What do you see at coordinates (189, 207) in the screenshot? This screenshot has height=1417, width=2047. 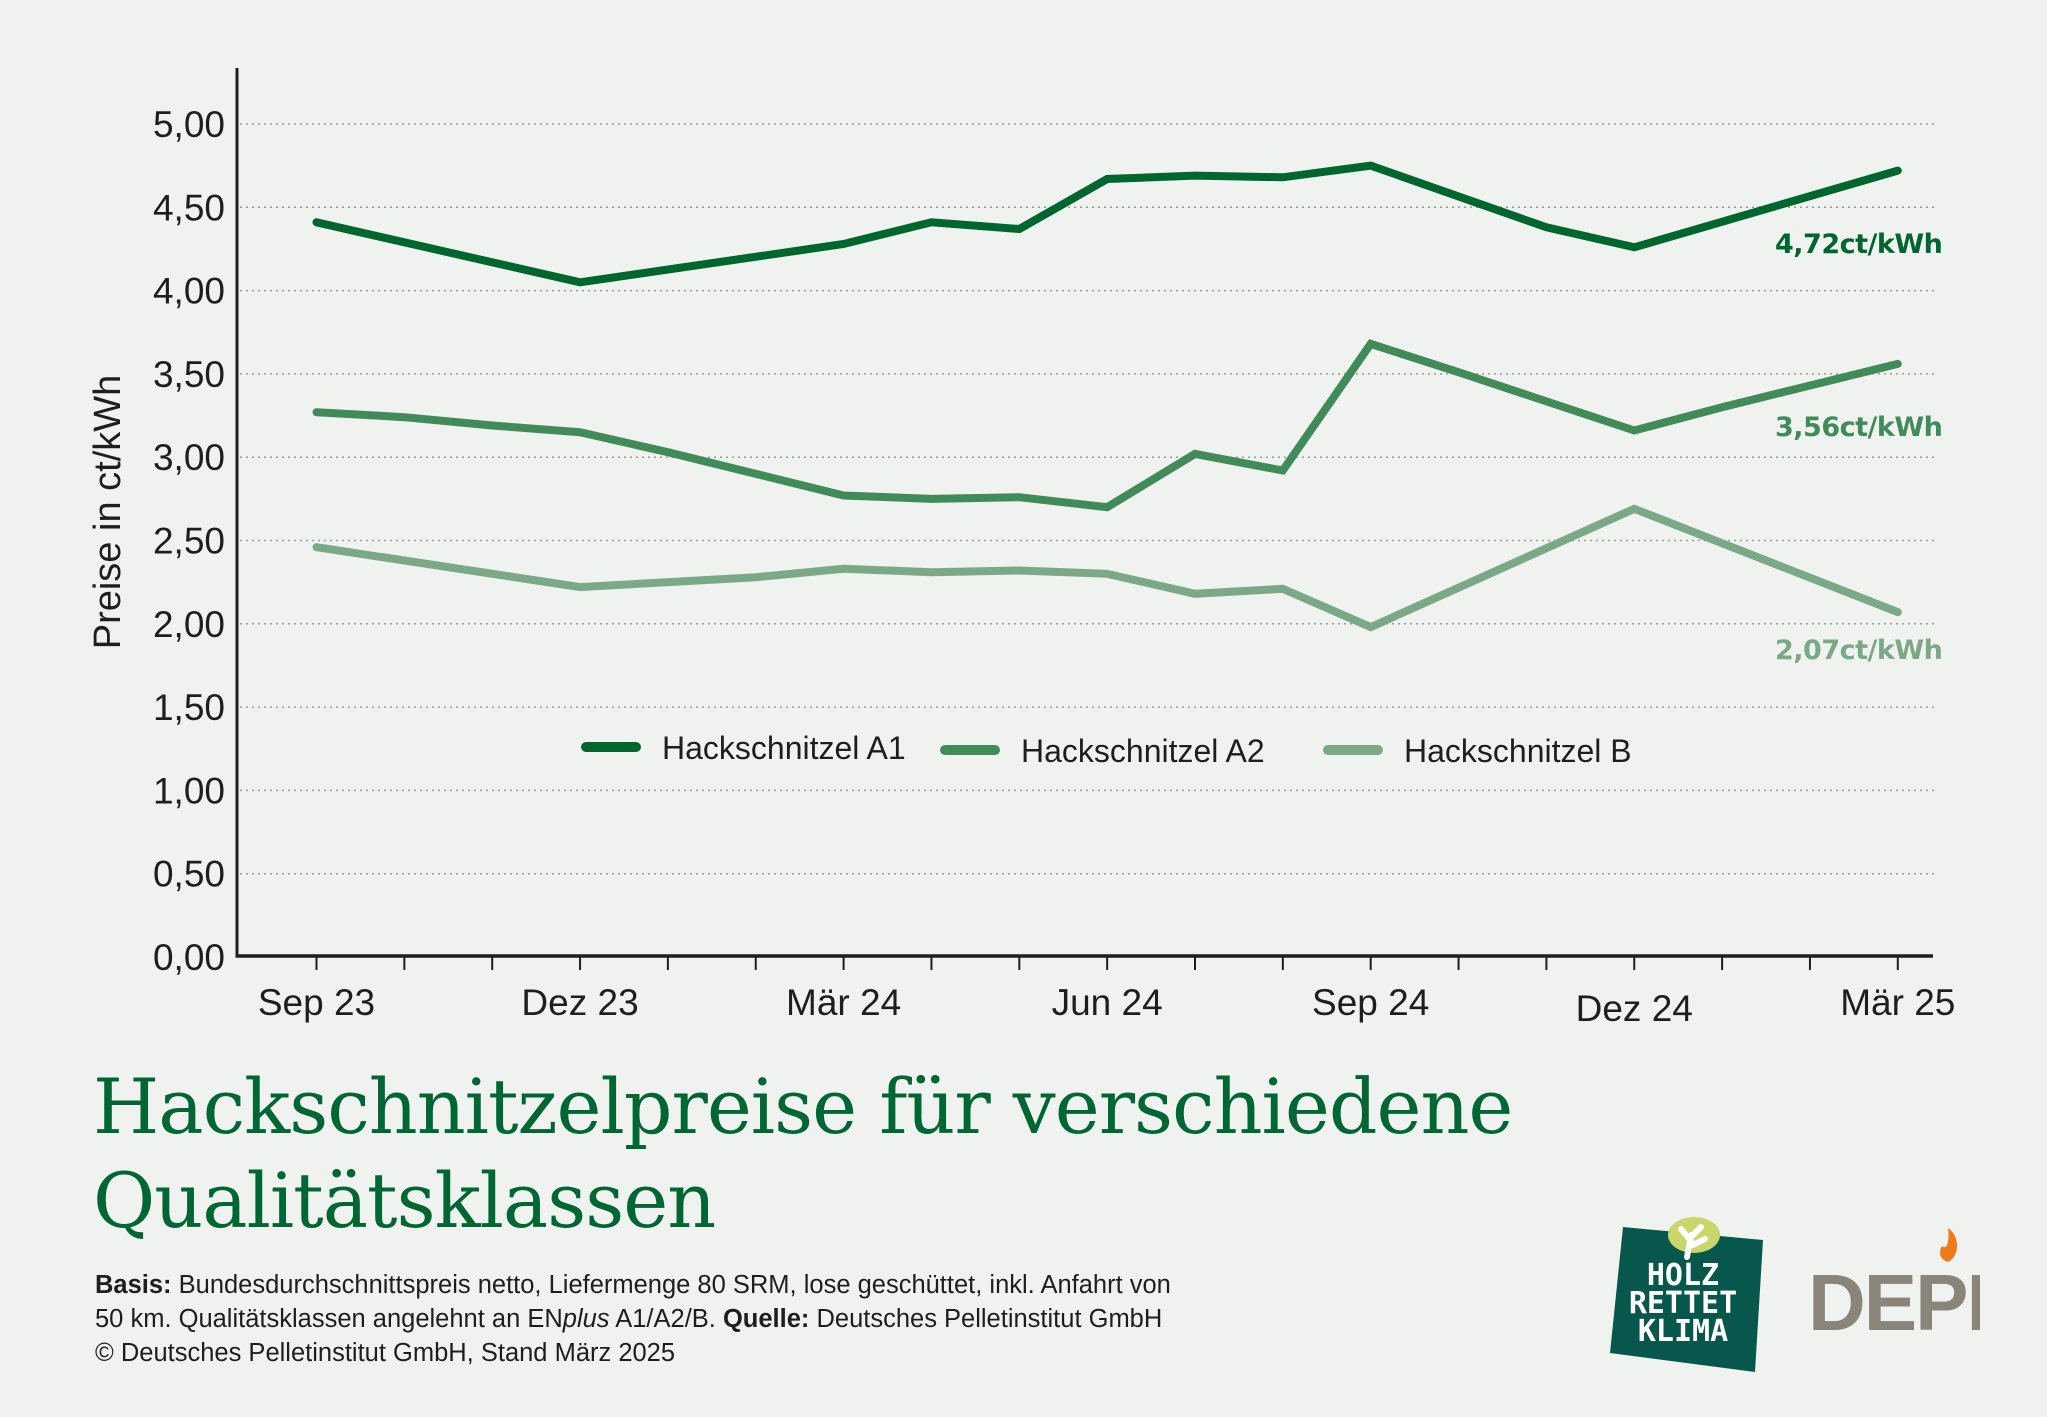 I see `y-tick-label: 4,50` at bounding box center [189, 207].